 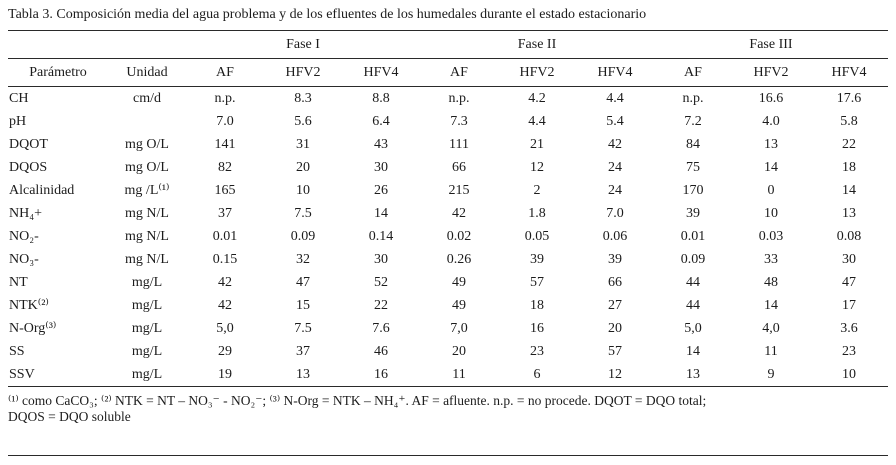 I want to click on value-cell: 16, so click(x=381, y=375).